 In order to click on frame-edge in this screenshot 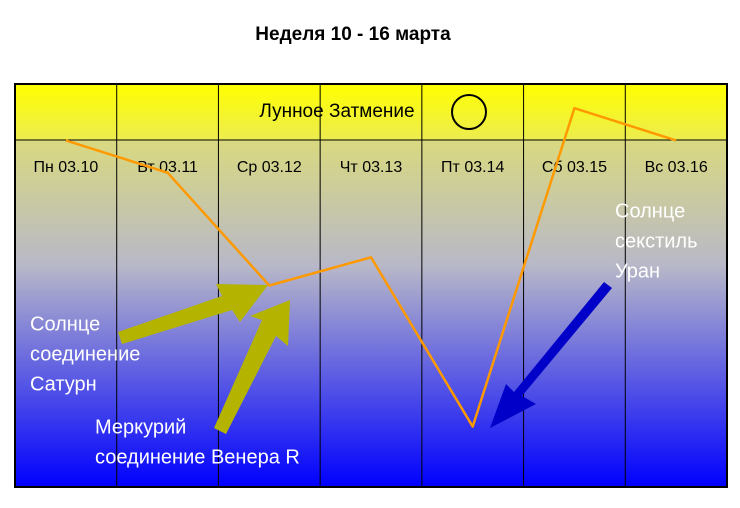, I will do `click(15, 285)`.